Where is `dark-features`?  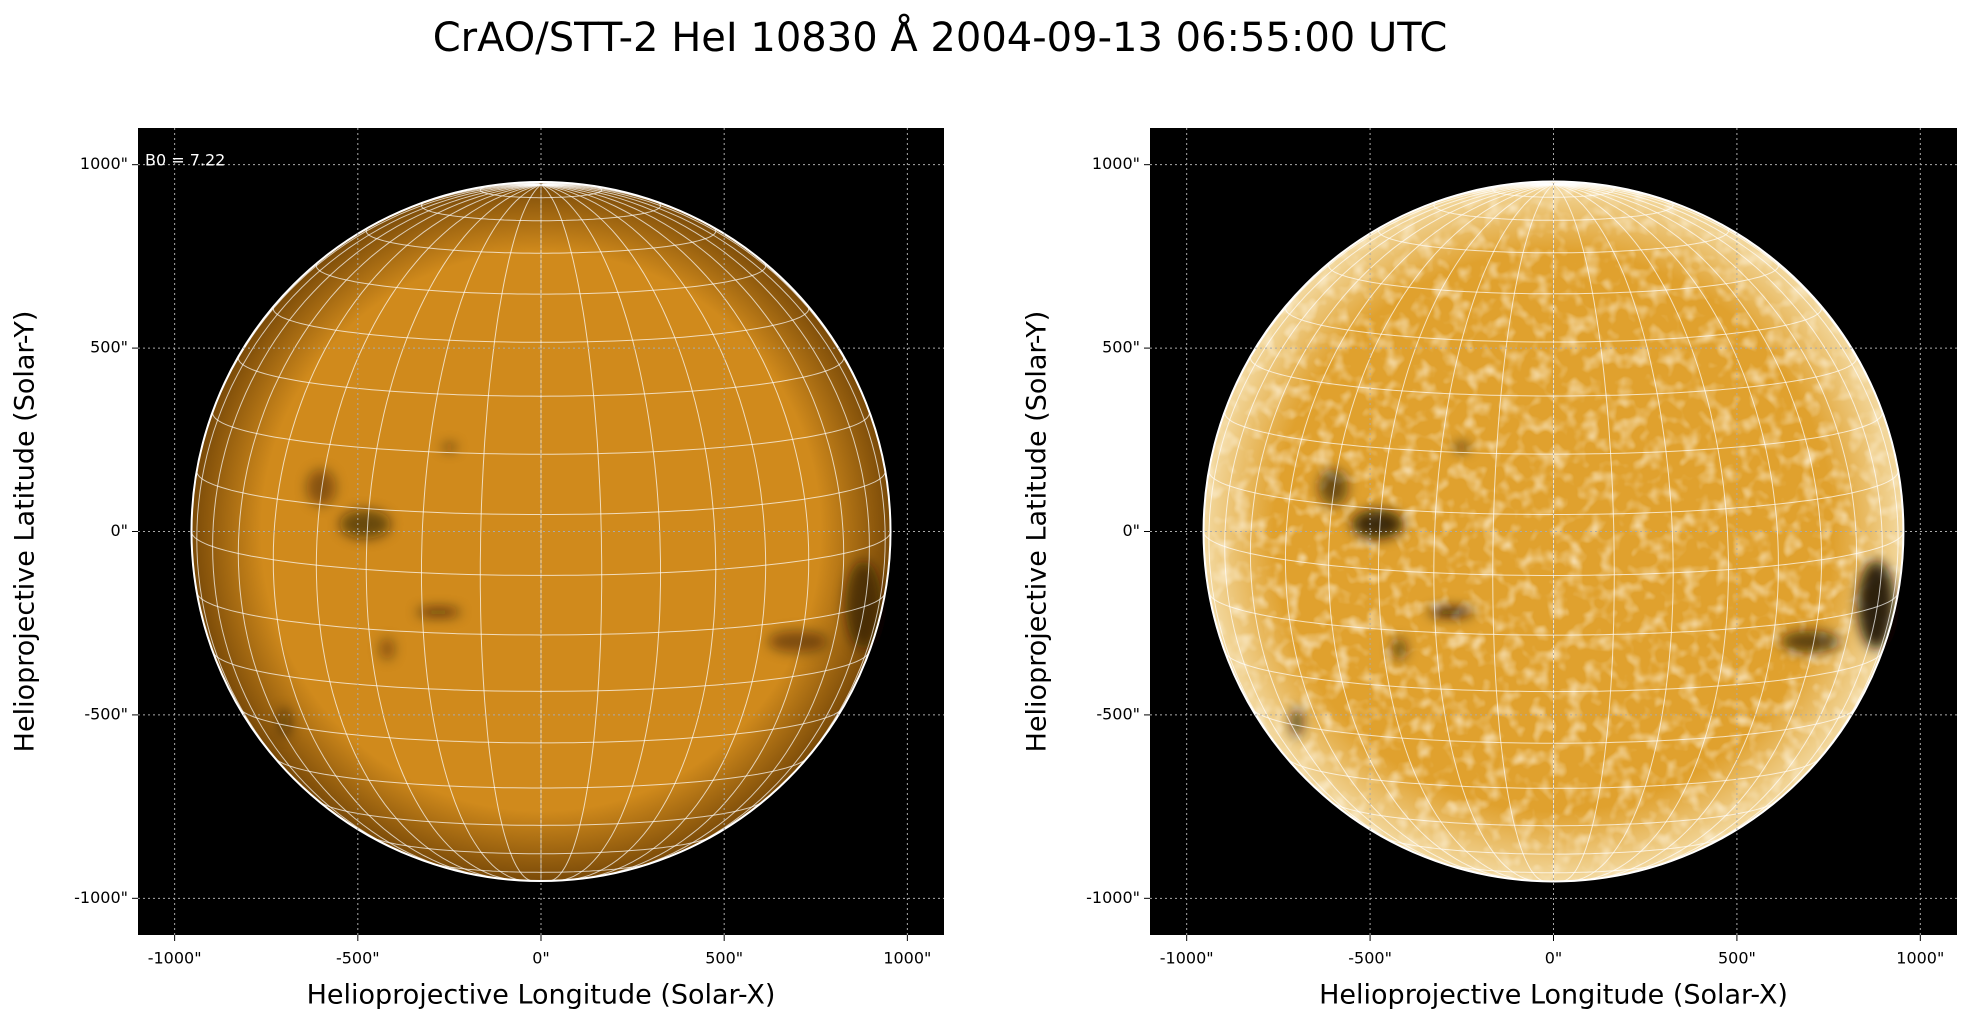 dark-features is located at coordinates (580, 590).